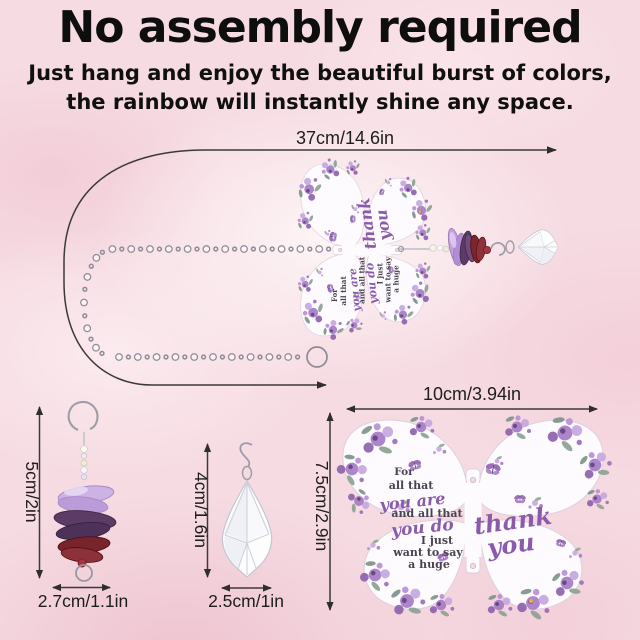  I want to click on pearl-bead, so click(433, 248).